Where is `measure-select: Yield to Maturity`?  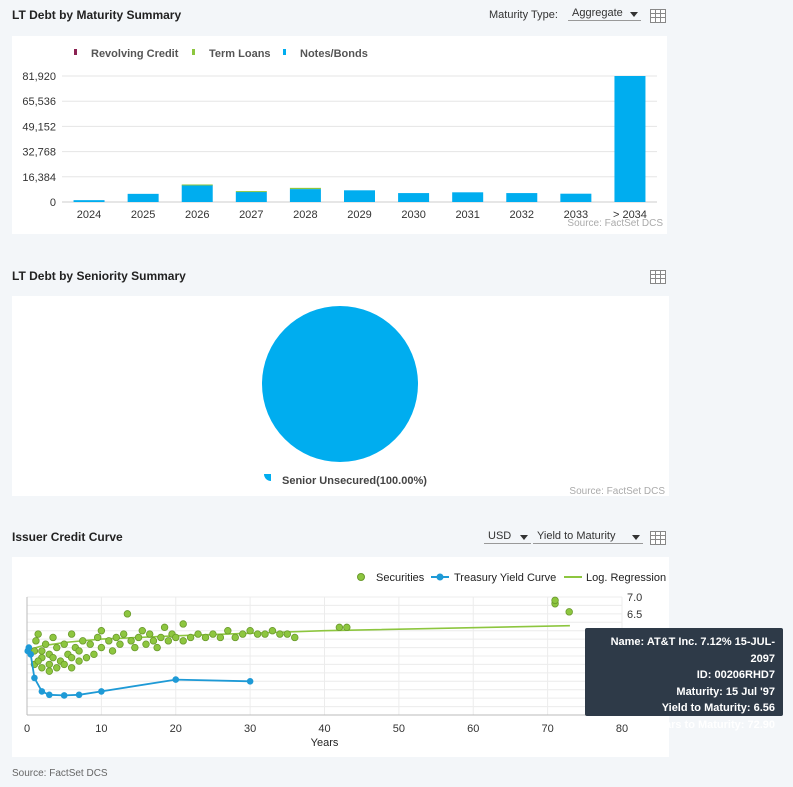
measure-select: Yield to Maturity is located at coordinates (588, 537).